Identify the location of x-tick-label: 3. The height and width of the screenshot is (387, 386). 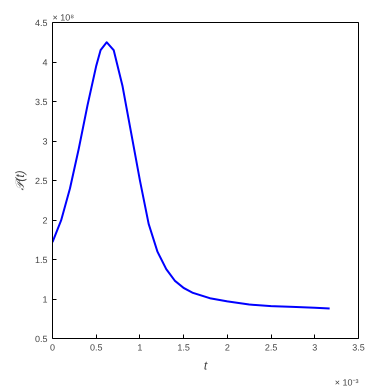
(315, 347).